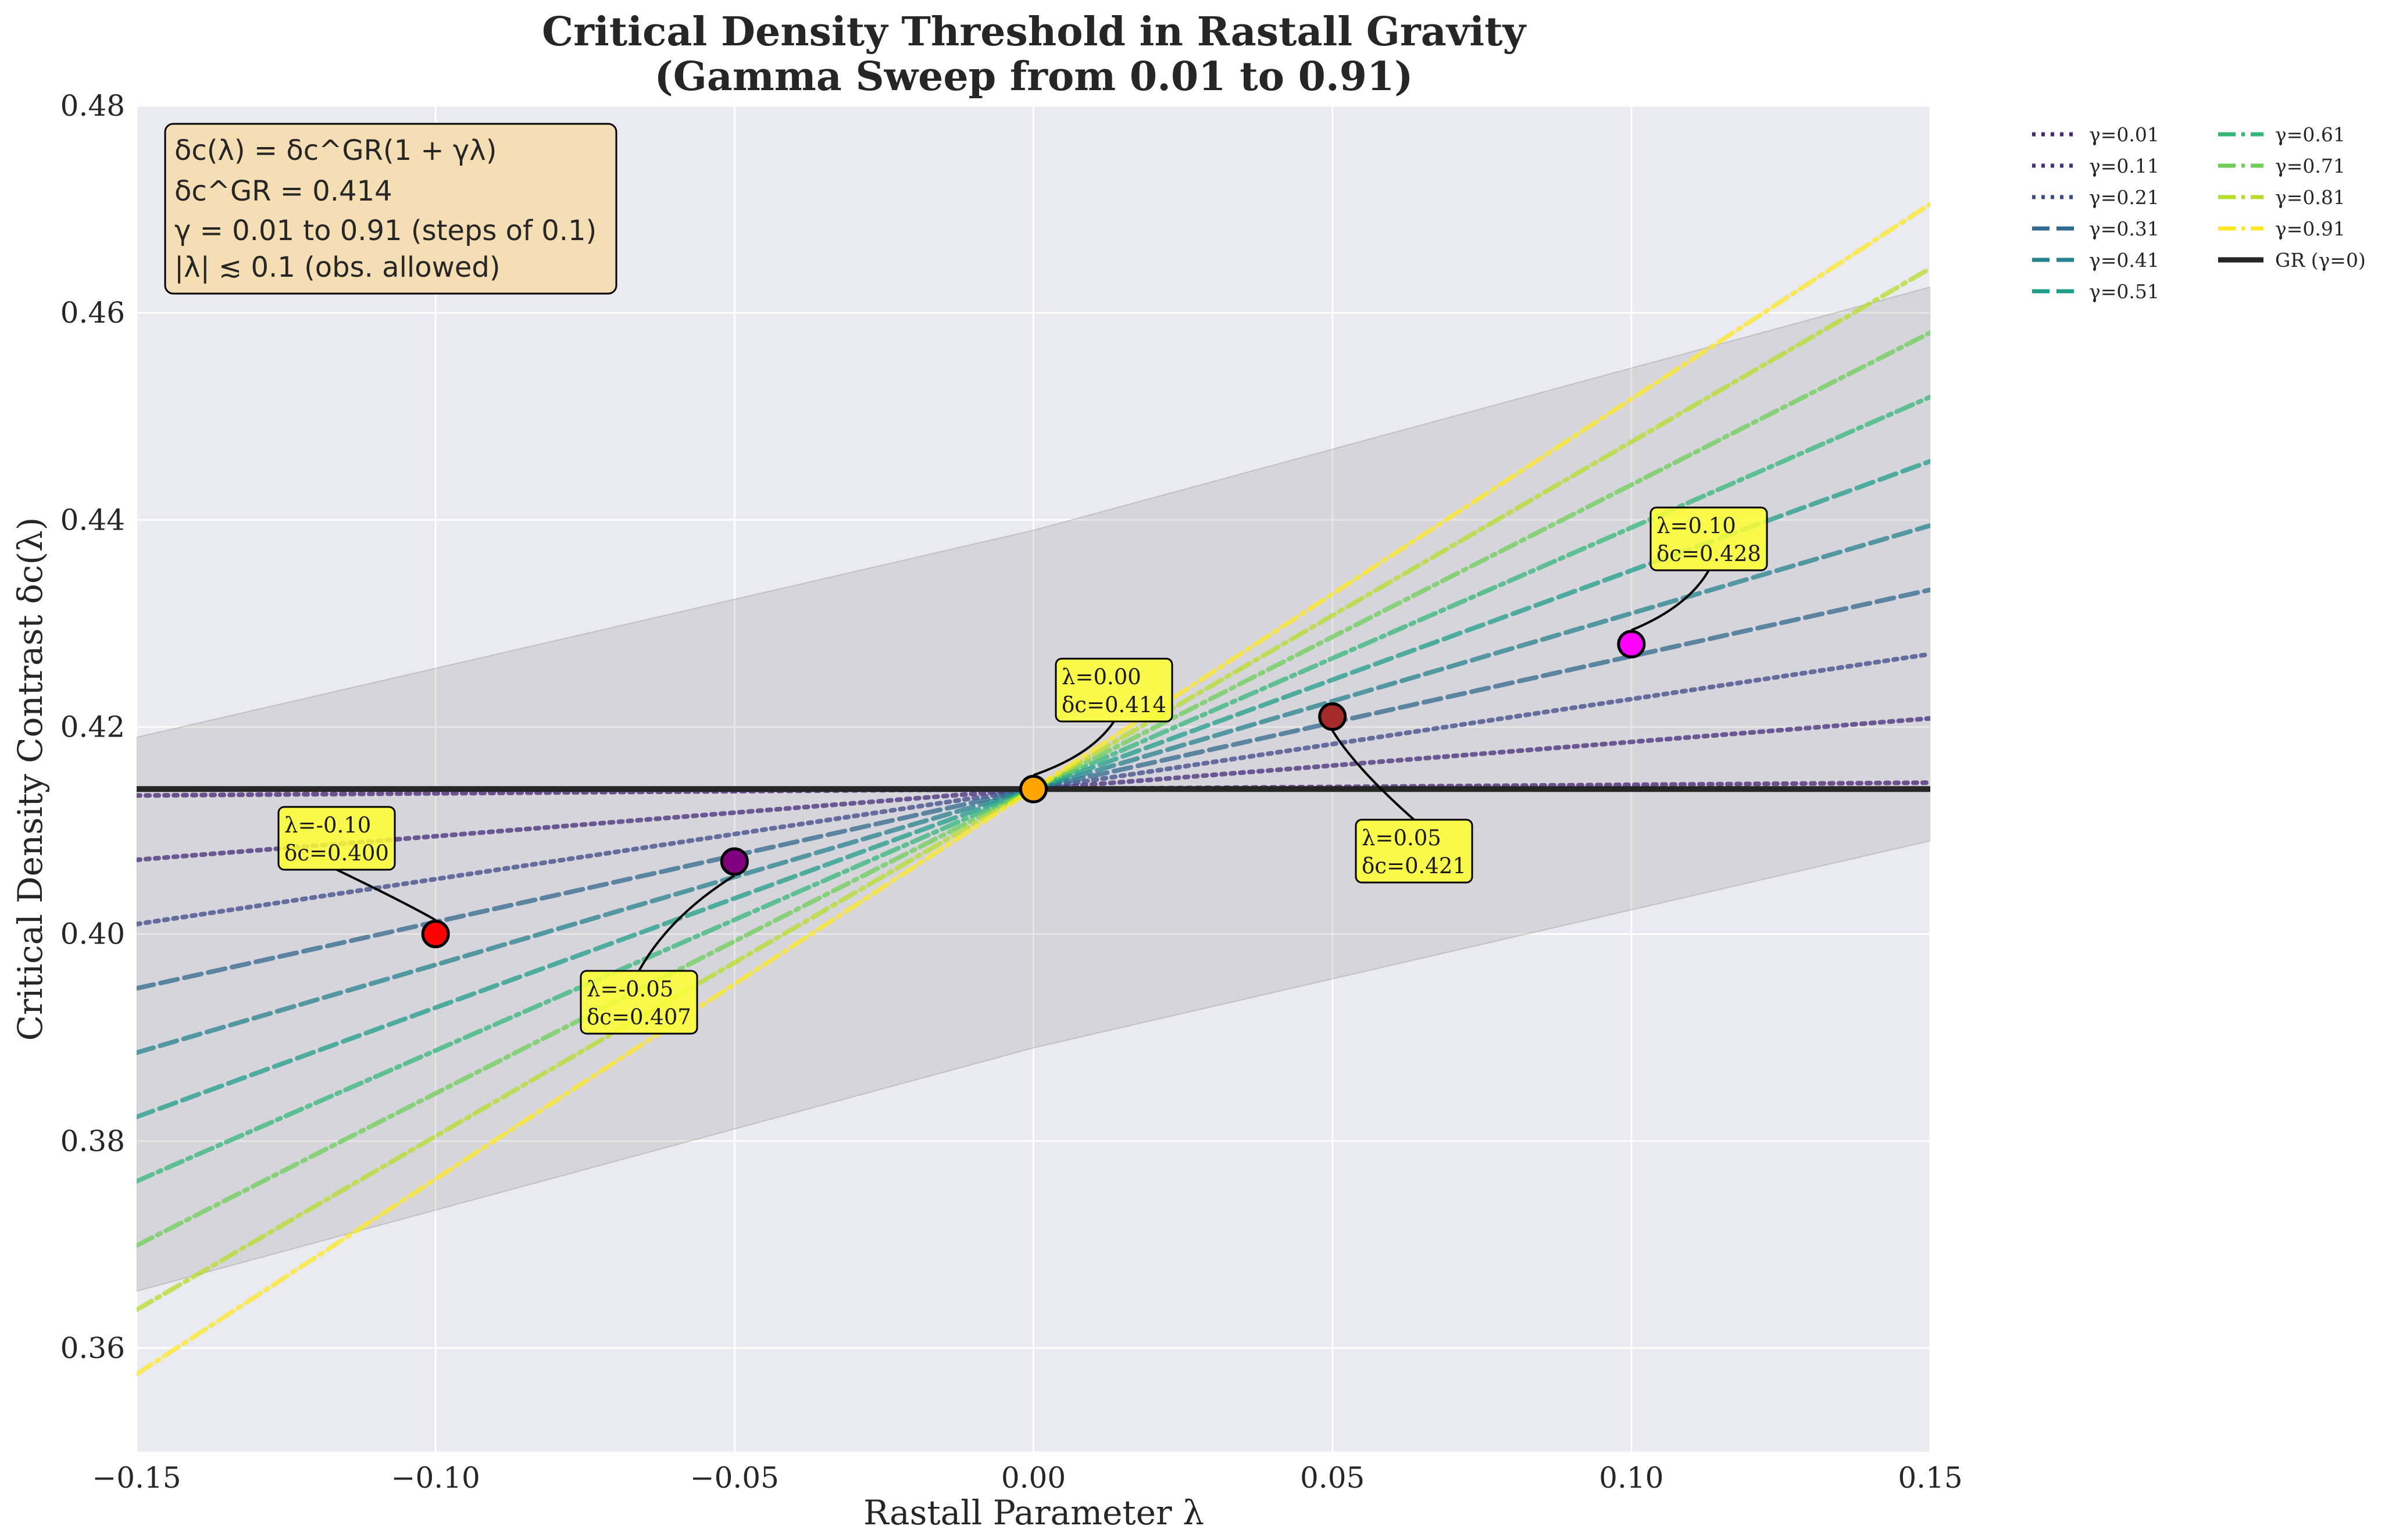 The width and height of the screenshot is (2403, 1540). Describe the element at coordinates (2124, 291) in the screenshot. I see `legend-label: γ=0.51` at that location.